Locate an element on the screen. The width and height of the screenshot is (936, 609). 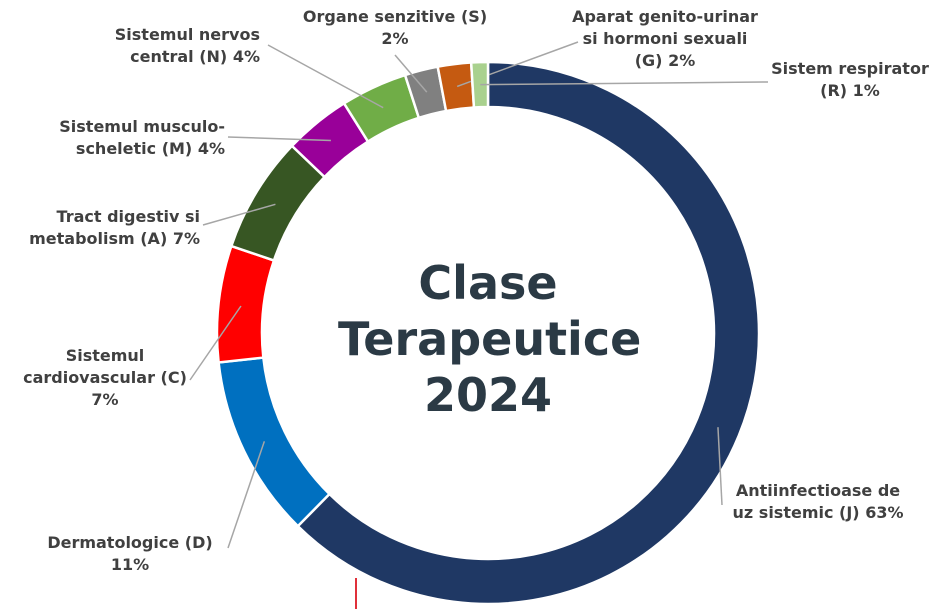
label-value: 63% is located at coordinates (884, 512).